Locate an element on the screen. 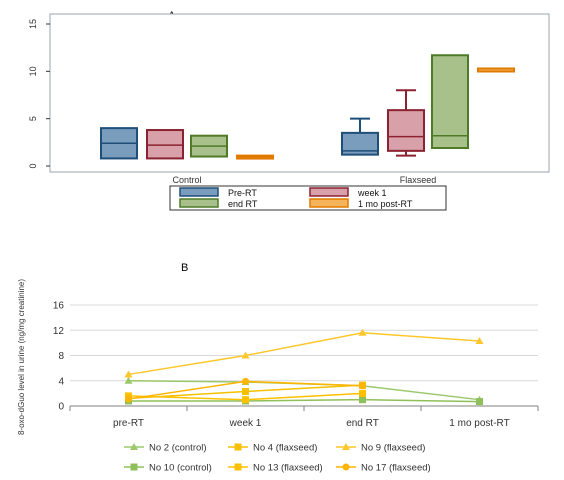  group-label: Control is located at coordinates (186, 180).